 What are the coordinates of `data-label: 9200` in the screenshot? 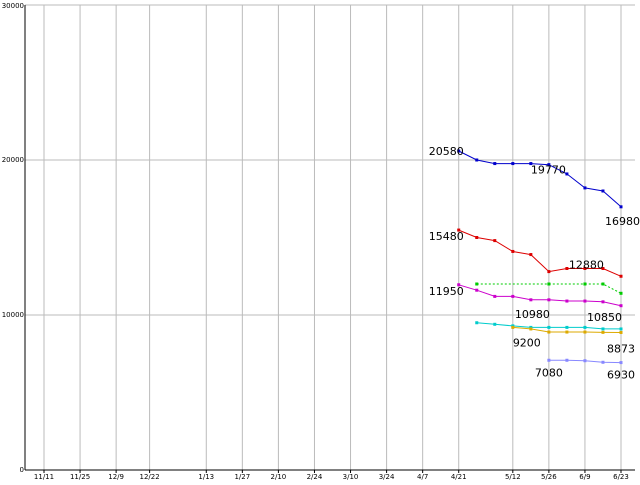 It's located at (527, 342).